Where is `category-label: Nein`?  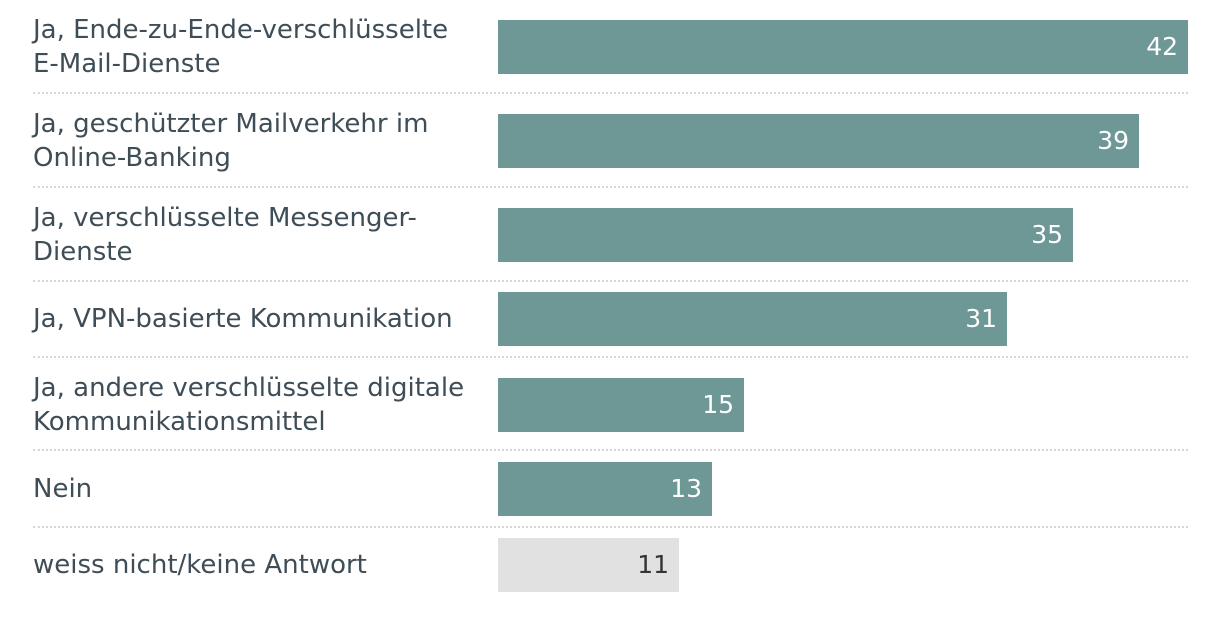 category-label: Nein is located at coordinates (63, 489).